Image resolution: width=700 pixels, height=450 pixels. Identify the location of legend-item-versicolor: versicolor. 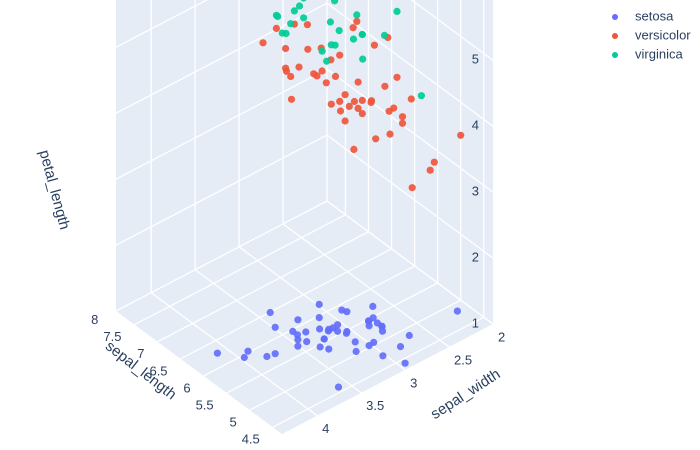
(651, 34).